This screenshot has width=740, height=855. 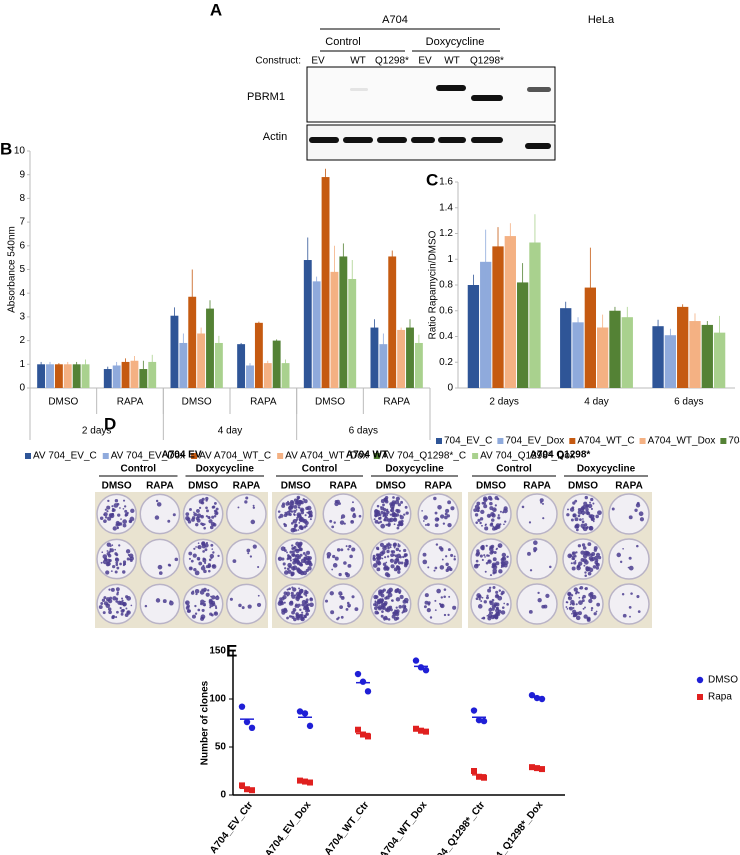 I want to click on x-tick-label: A704_Q1298*_Ctr, so click(x=457, y=827).